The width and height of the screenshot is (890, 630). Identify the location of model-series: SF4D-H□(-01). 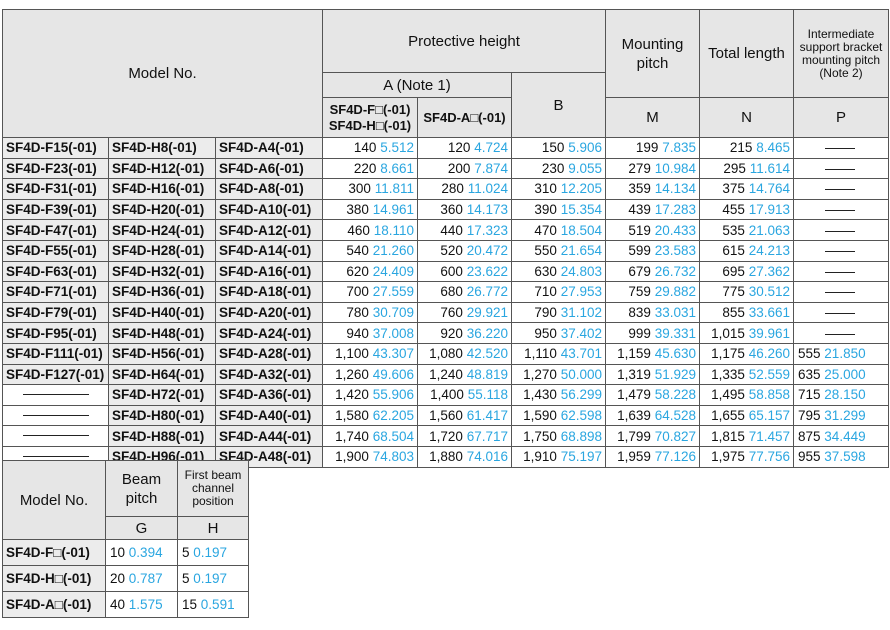
(54, 578).